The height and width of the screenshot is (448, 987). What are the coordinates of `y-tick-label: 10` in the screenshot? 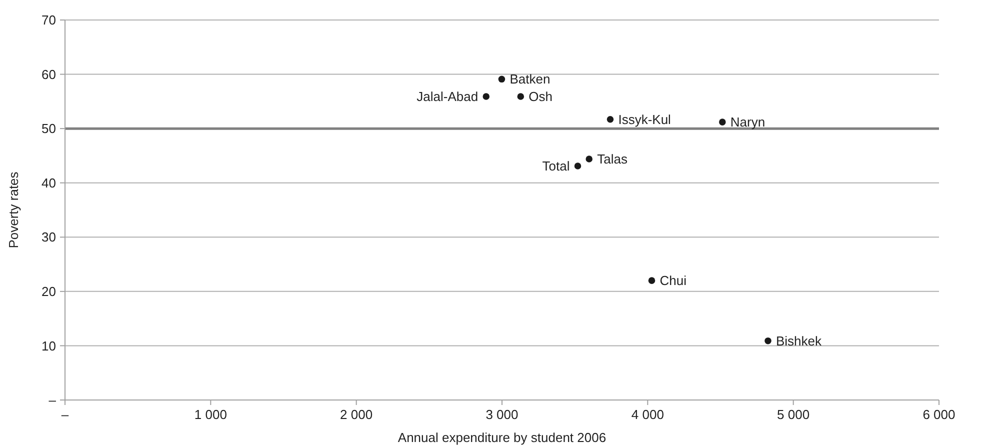 It's located at (49, 346).